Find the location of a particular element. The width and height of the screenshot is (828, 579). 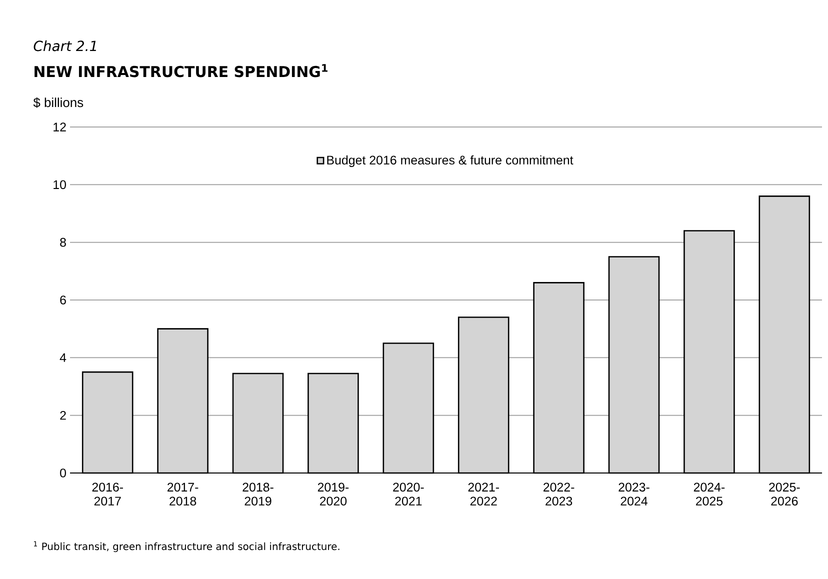

x-tick-label: 2017-2018 is located at coordinates (183, 494).